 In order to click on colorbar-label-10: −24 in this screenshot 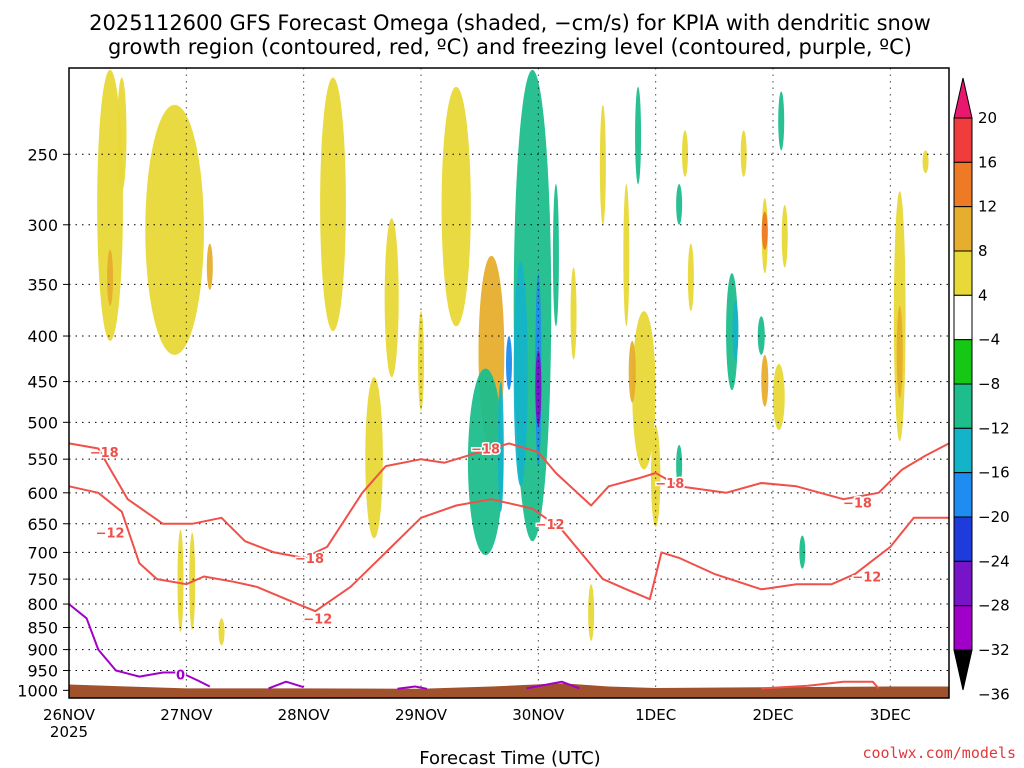, I will do `click(994, 561)`.